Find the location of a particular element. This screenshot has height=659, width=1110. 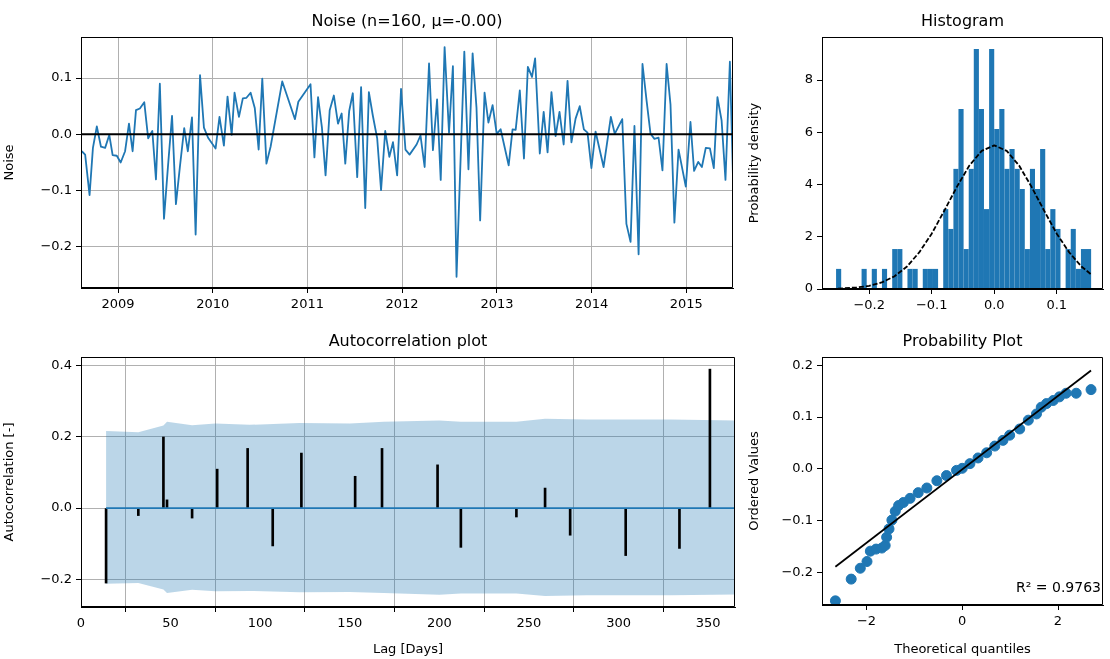

y-tick-label: 0 is located at coordinates (808, 288).